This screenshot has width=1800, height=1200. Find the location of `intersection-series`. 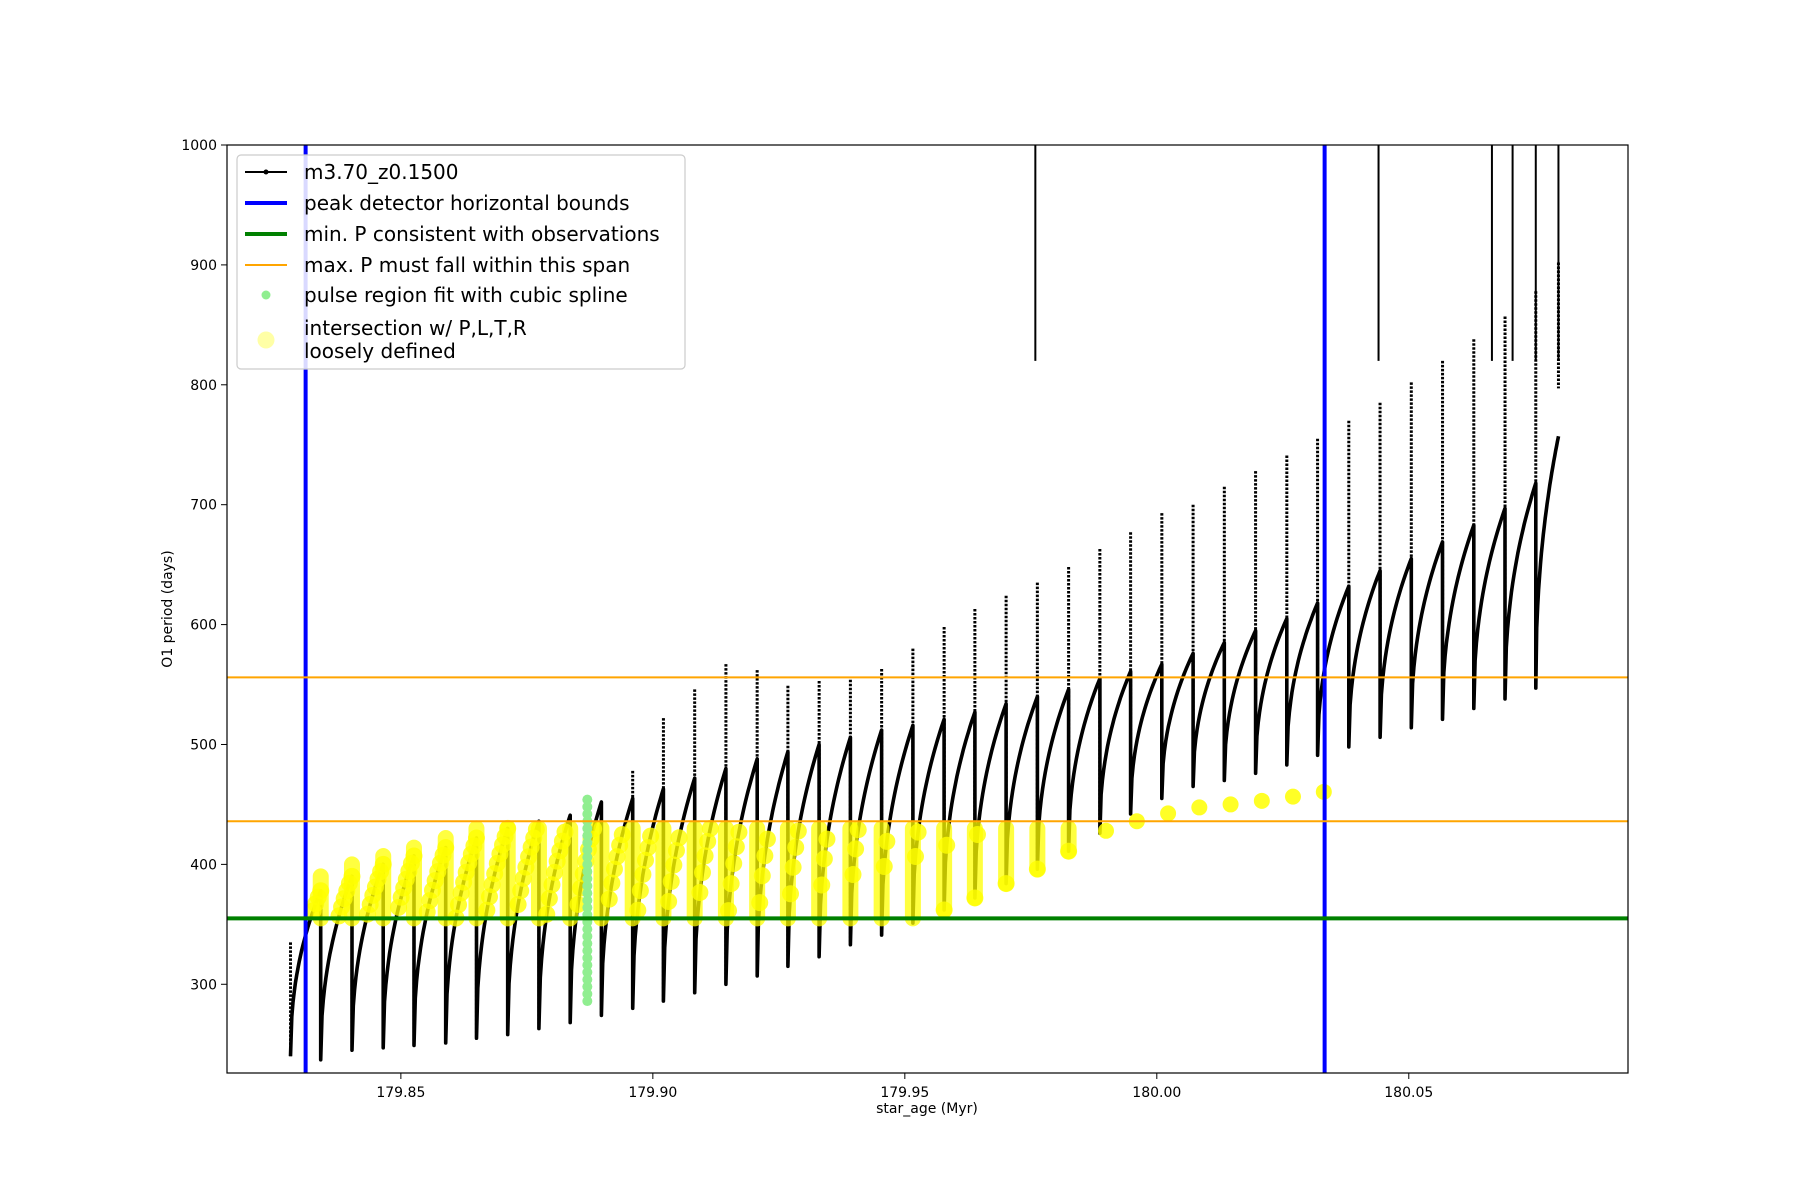

intersection-series is located at coordinates (818, 855).